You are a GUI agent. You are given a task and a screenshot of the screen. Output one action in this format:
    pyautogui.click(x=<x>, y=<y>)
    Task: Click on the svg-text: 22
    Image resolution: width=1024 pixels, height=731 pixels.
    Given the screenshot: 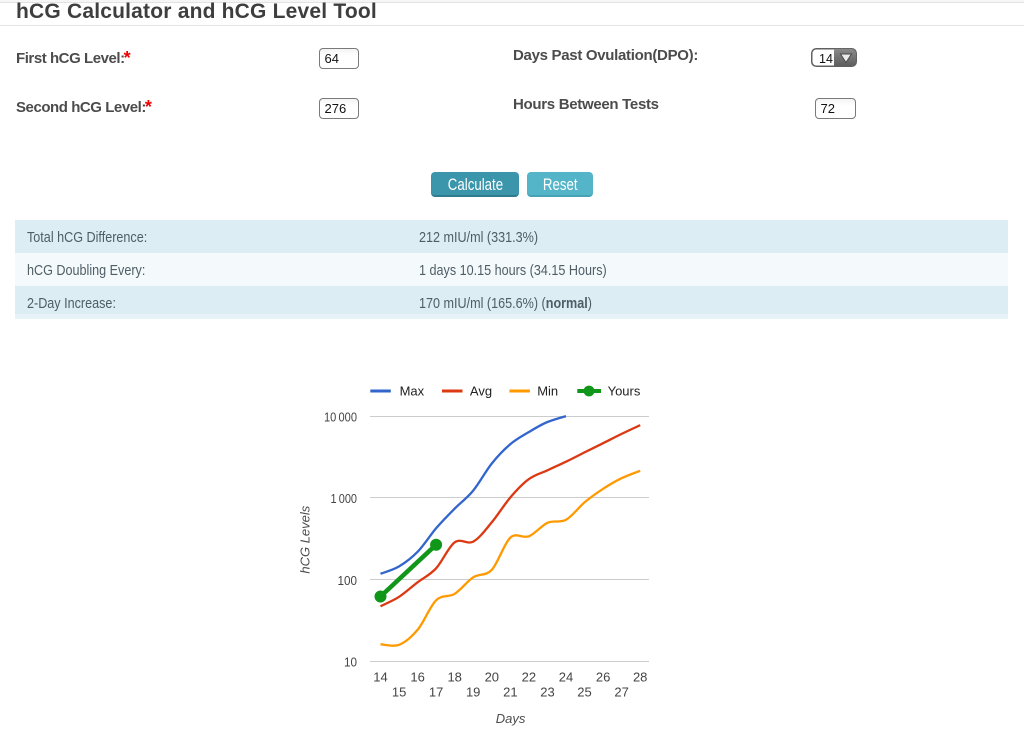 What is the action you would take?
    pyautogui.click(x=529, y=676)
    